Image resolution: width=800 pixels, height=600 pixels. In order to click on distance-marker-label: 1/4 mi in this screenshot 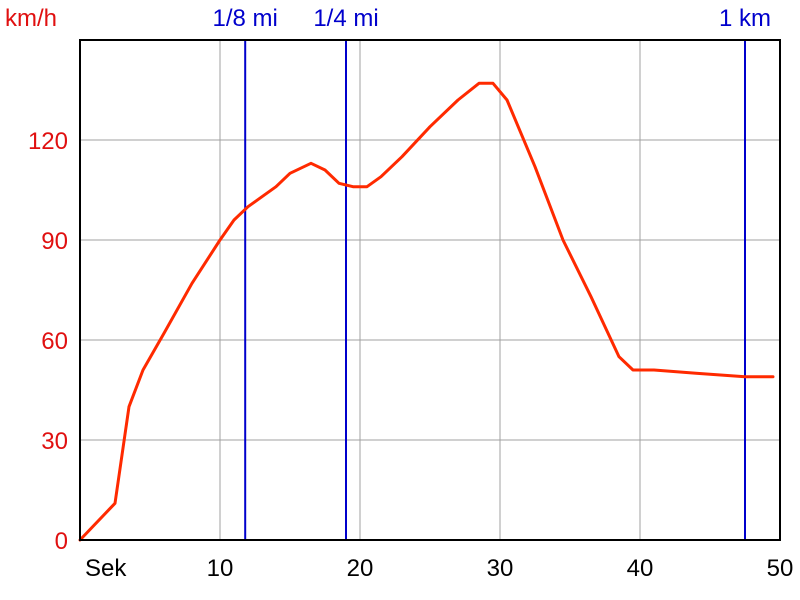, I will do `click(345, 18)`.